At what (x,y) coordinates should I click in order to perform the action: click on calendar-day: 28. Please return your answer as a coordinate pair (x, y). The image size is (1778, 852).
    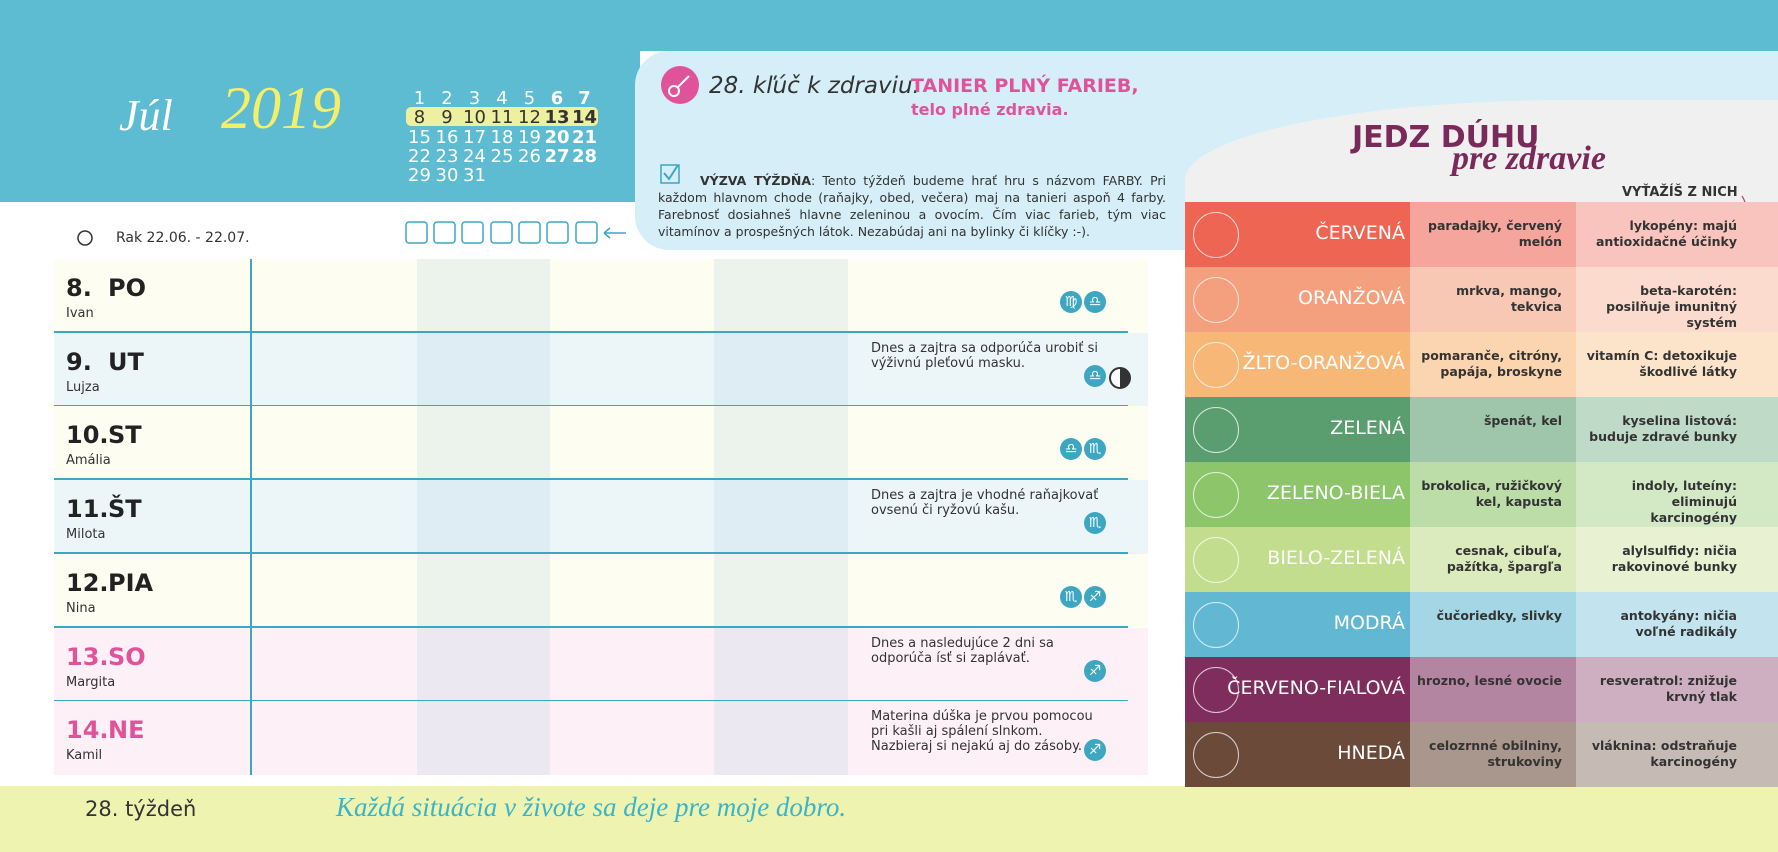
    Looking at the image, I should click on (584, 156).